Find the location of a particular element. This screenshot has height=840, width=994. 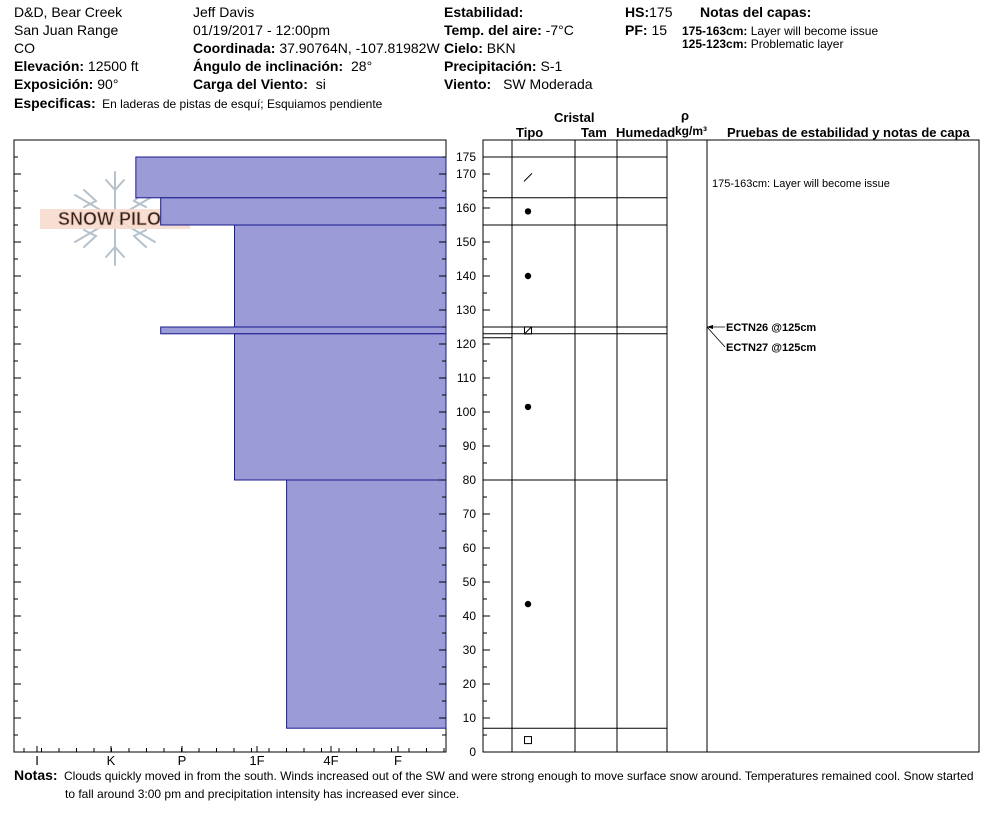

height-tick-label: 140 is located at coordinates (466, 276).